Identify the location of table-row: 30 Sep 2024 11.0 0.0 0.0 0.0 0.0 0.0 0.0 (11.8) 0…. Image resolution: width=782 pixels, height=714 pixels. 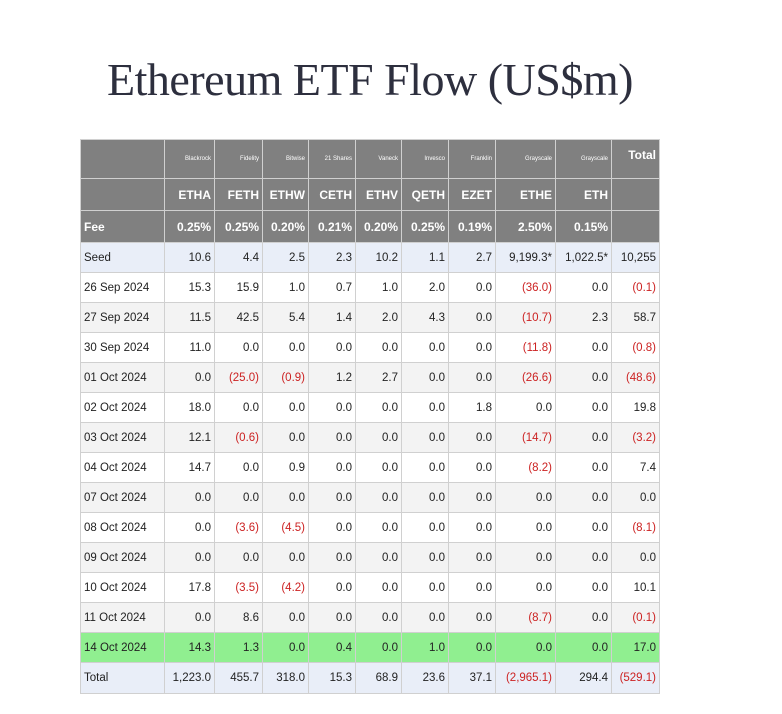
(370, 347).